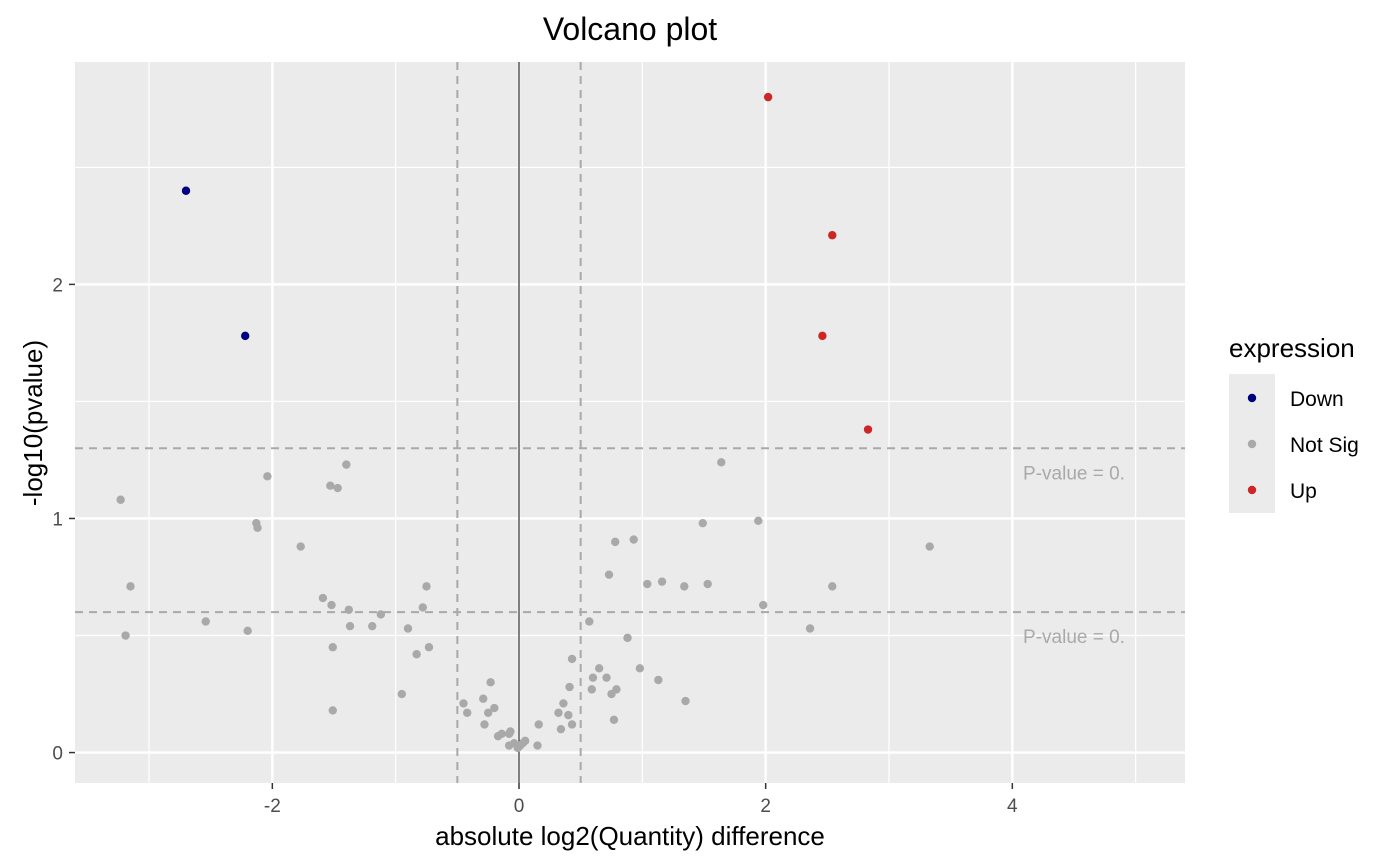 The height and width of the screenshot is (866, 1400). Describe the element at coordinates (57, 285) in the screenshot. I see `y-tick-label: 2` at that location.